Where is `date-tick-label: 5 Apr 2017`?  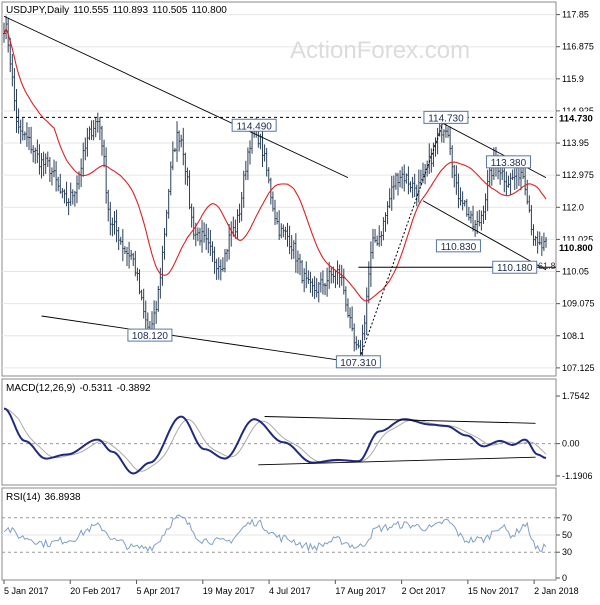 date-tick-label: 5 Apr 2017 is located at coordinates (159, 591).